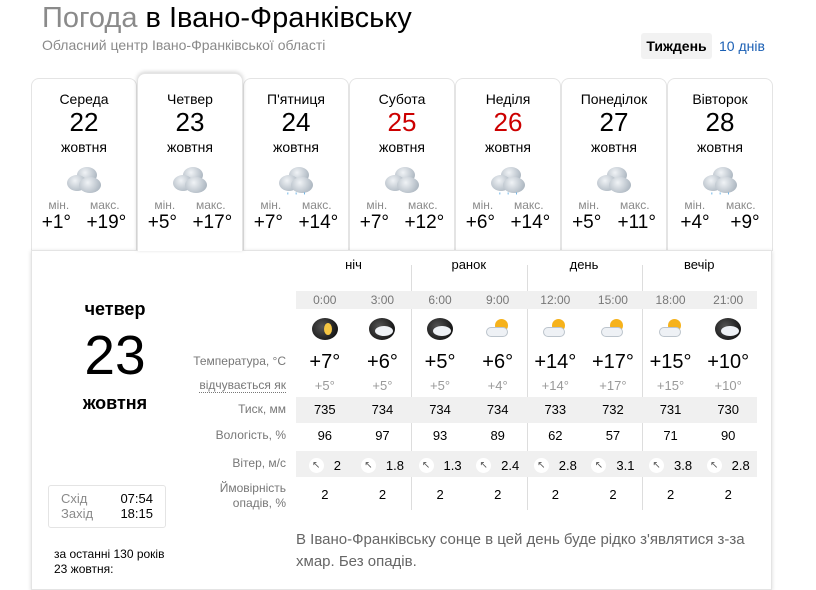  I want to click on sunset-label: Захід, so click(77, 513).